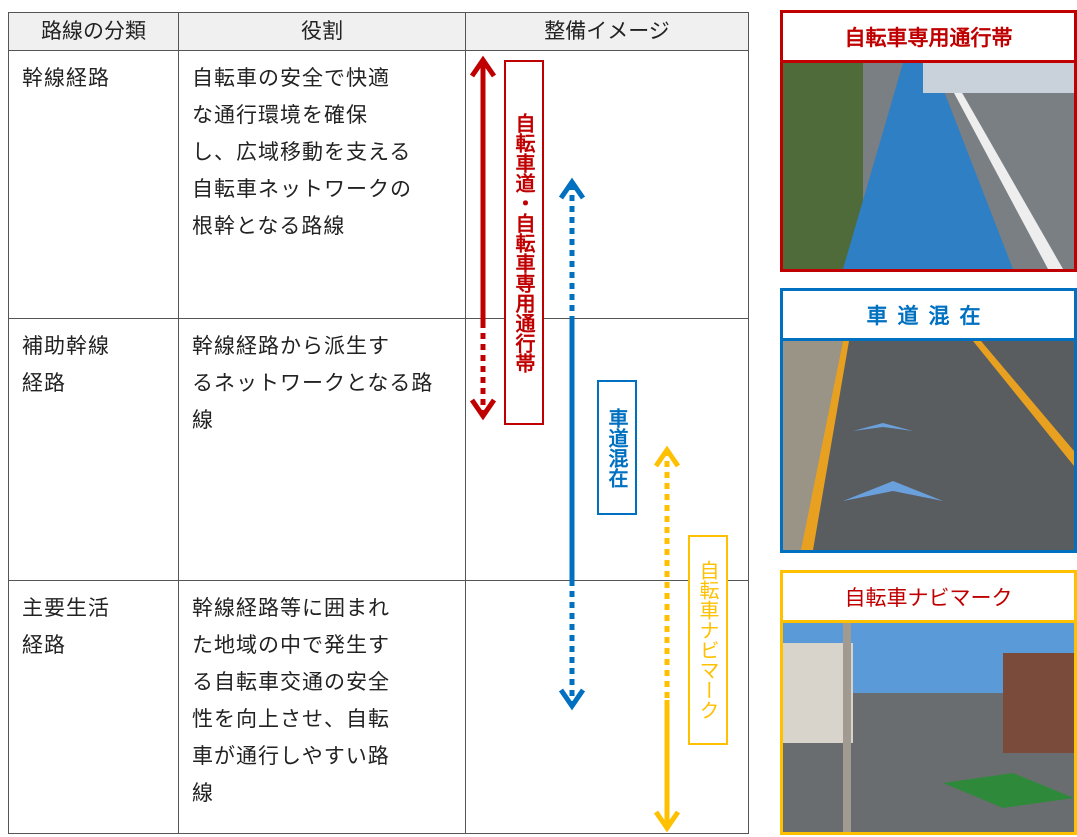  What do you see at coordinates (93, 31) in the screenshot?
I see `header-cell: 路線の分類` at bounding box center [93, 31].